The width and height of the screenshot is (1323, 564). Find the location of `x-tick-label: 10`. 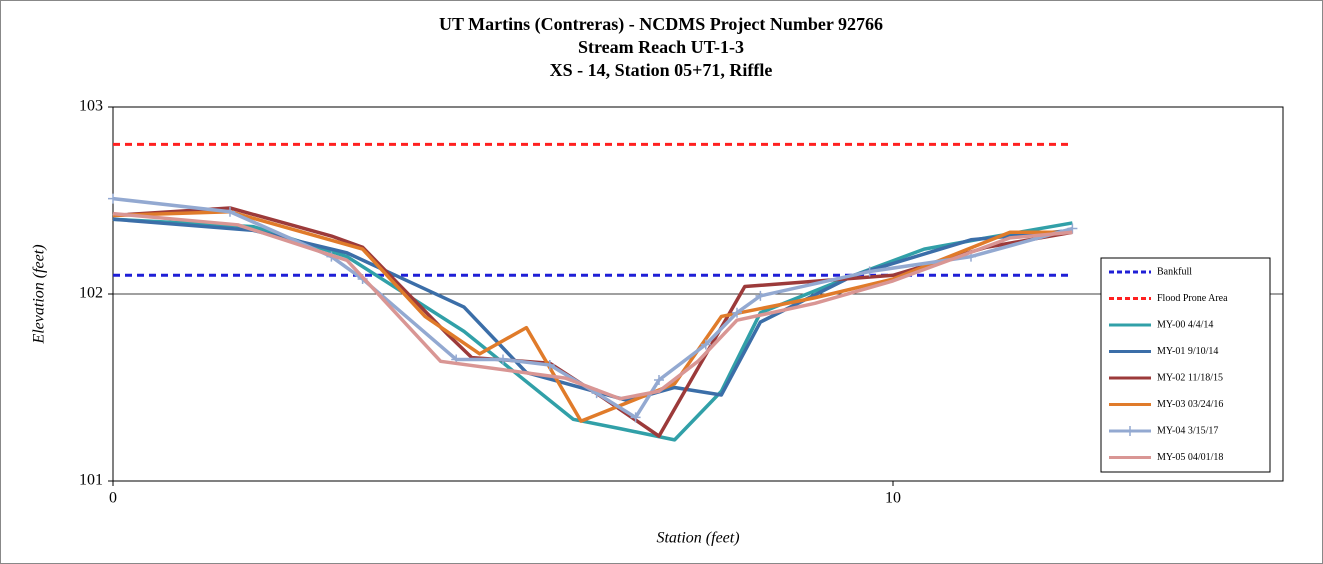

x-tick-label: 10 is located at coordinates (893, 498).